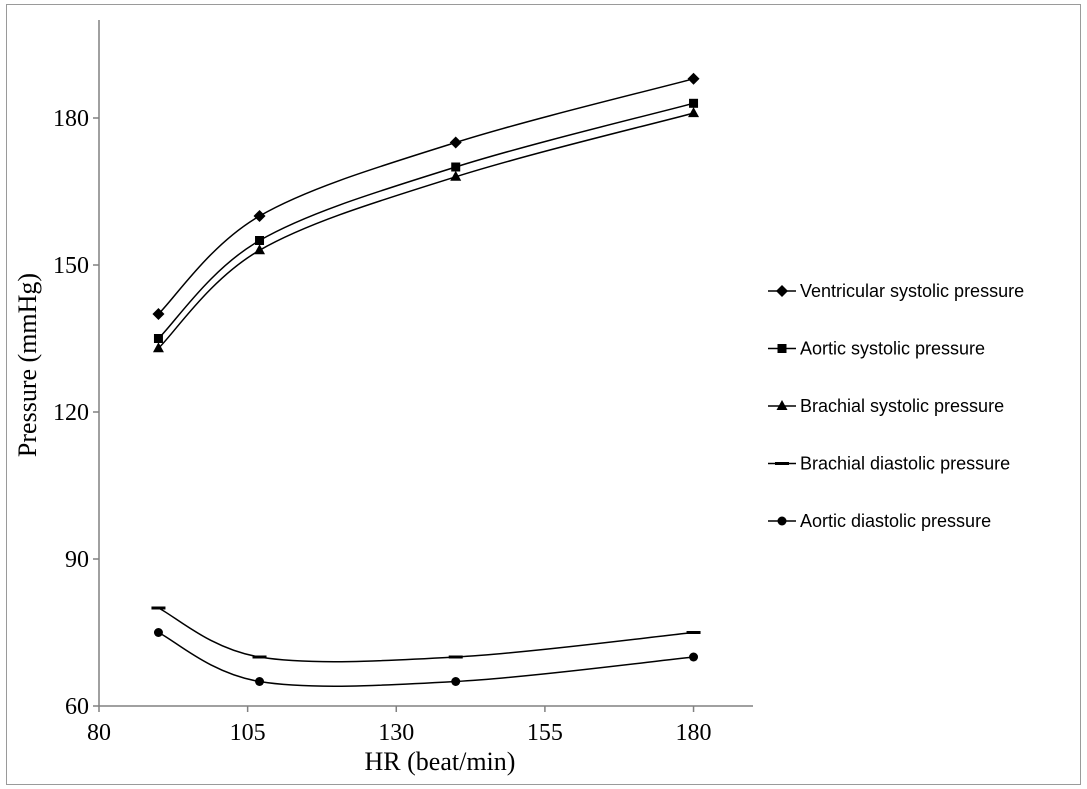  I want to click on legend-entry: Brachial diastolic pressure, so click(905, 464).